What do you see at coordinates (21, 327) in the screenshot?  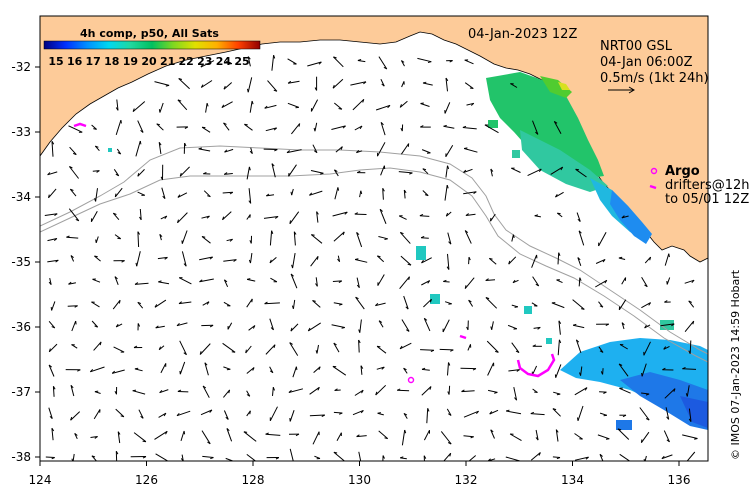 I see `y-tick-label: -36` at bounding box center [21, 327].